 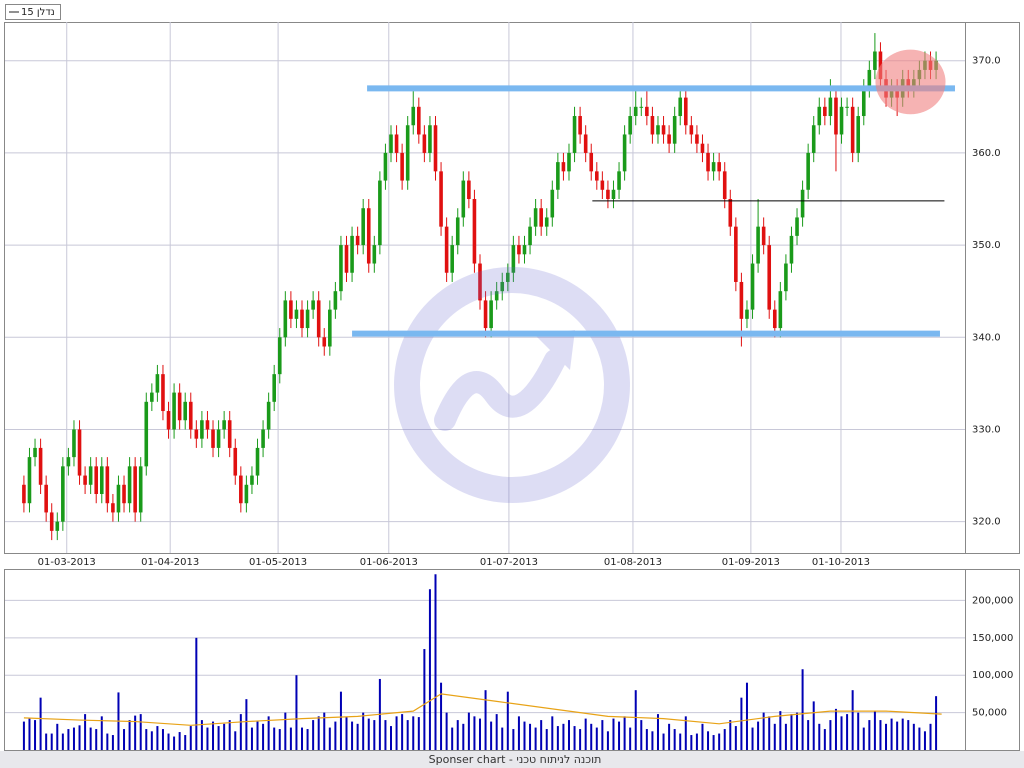 What do you see at coordinates (38, 12) in the screenshot?
I see `legend-label: נדלן 15` at bounding box center [38, 12].